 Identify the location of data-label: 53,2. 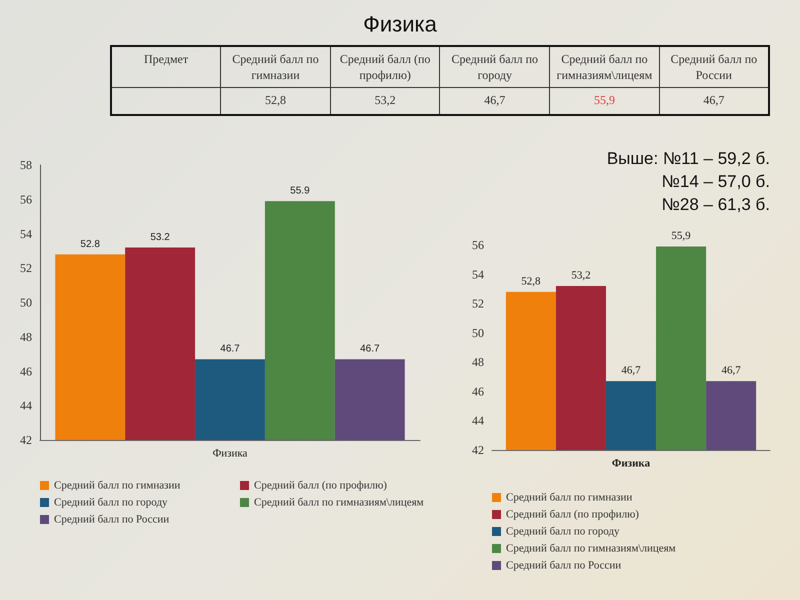
(581, 276).